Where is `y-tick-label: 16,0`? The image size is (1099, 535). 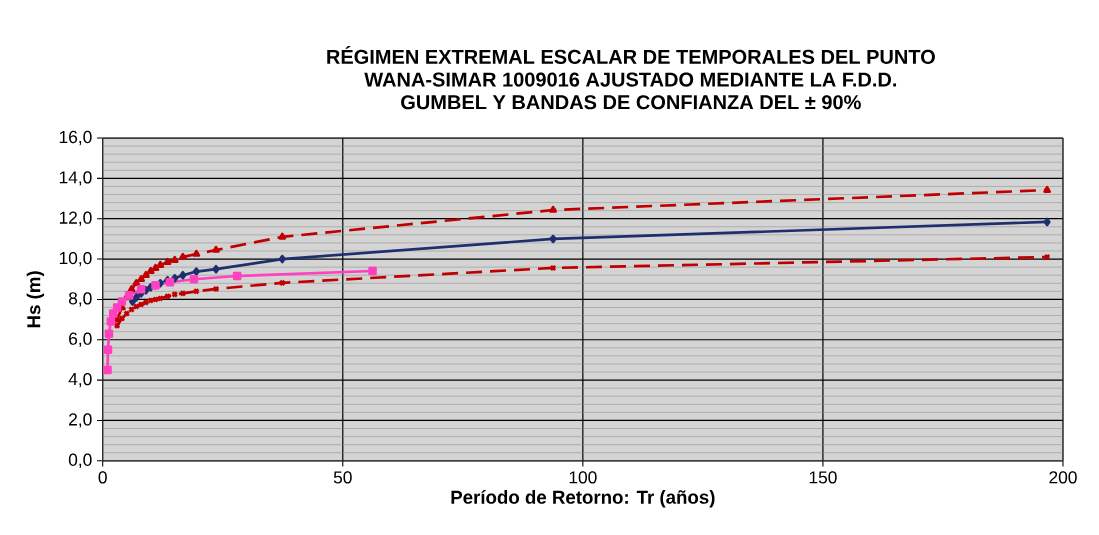
y-tick-label: 16,0 is located at coordinates (75, 138).